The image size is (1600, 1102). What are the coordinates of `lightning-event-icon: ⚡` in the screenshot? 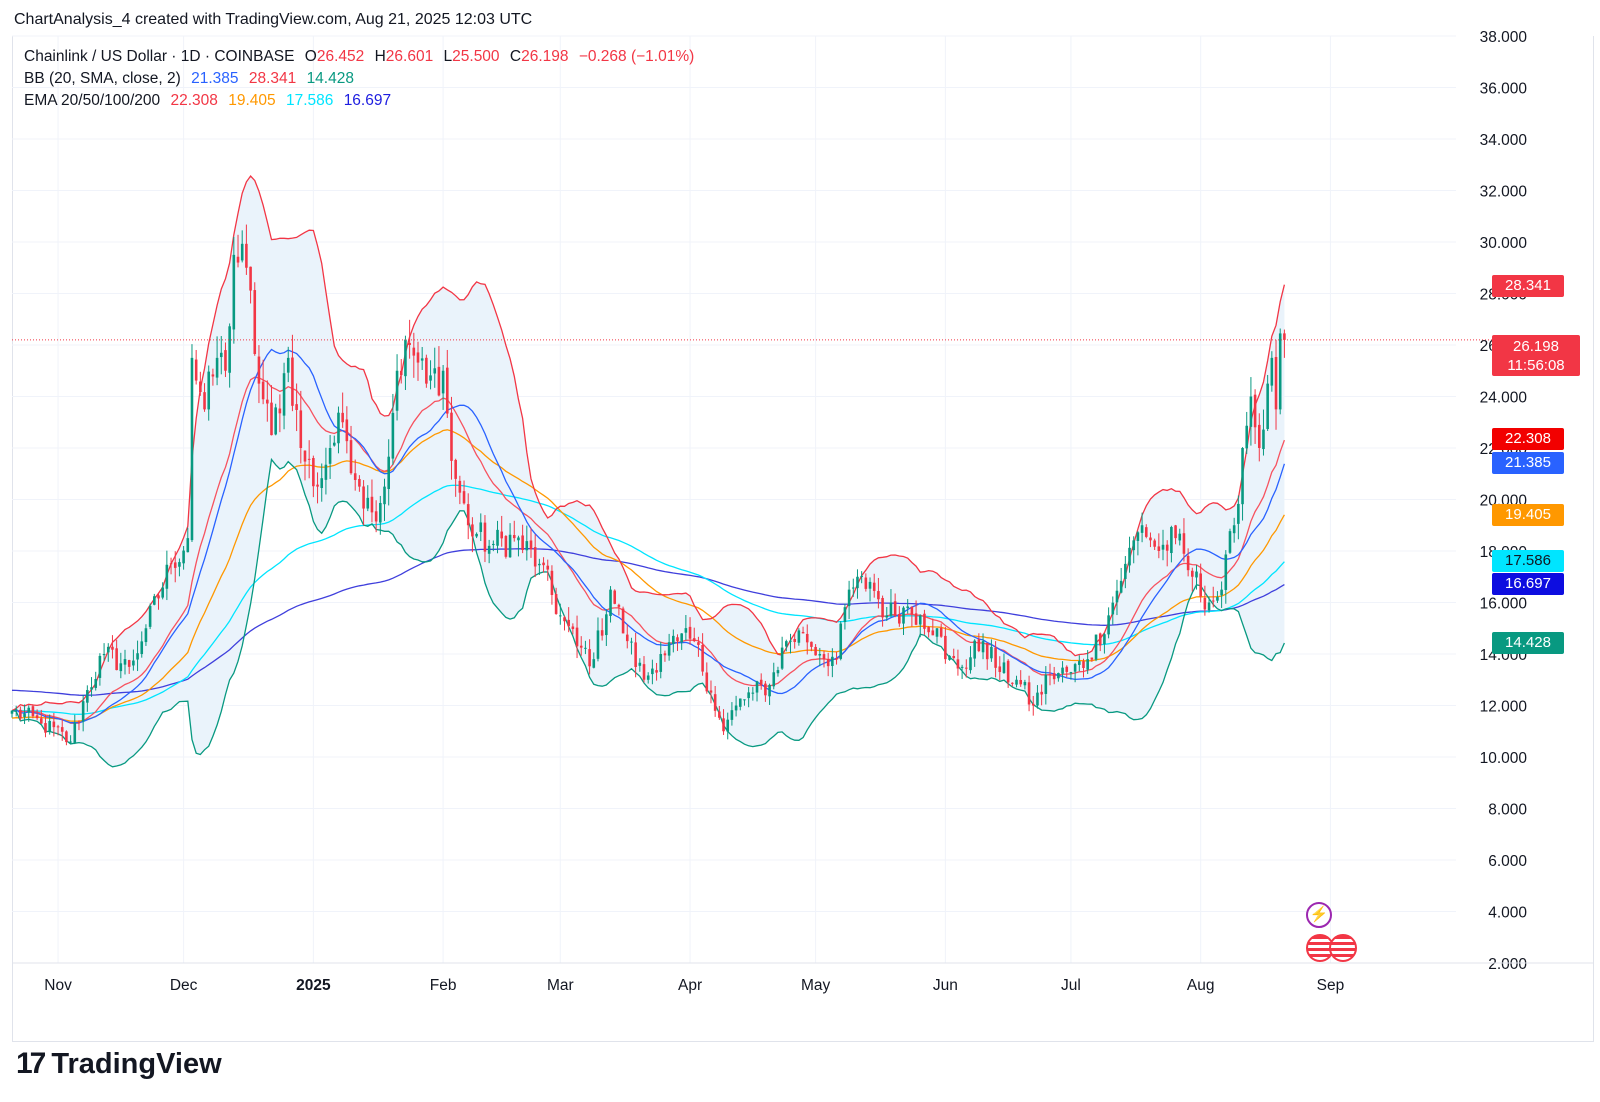 It's located at (1319, 915).